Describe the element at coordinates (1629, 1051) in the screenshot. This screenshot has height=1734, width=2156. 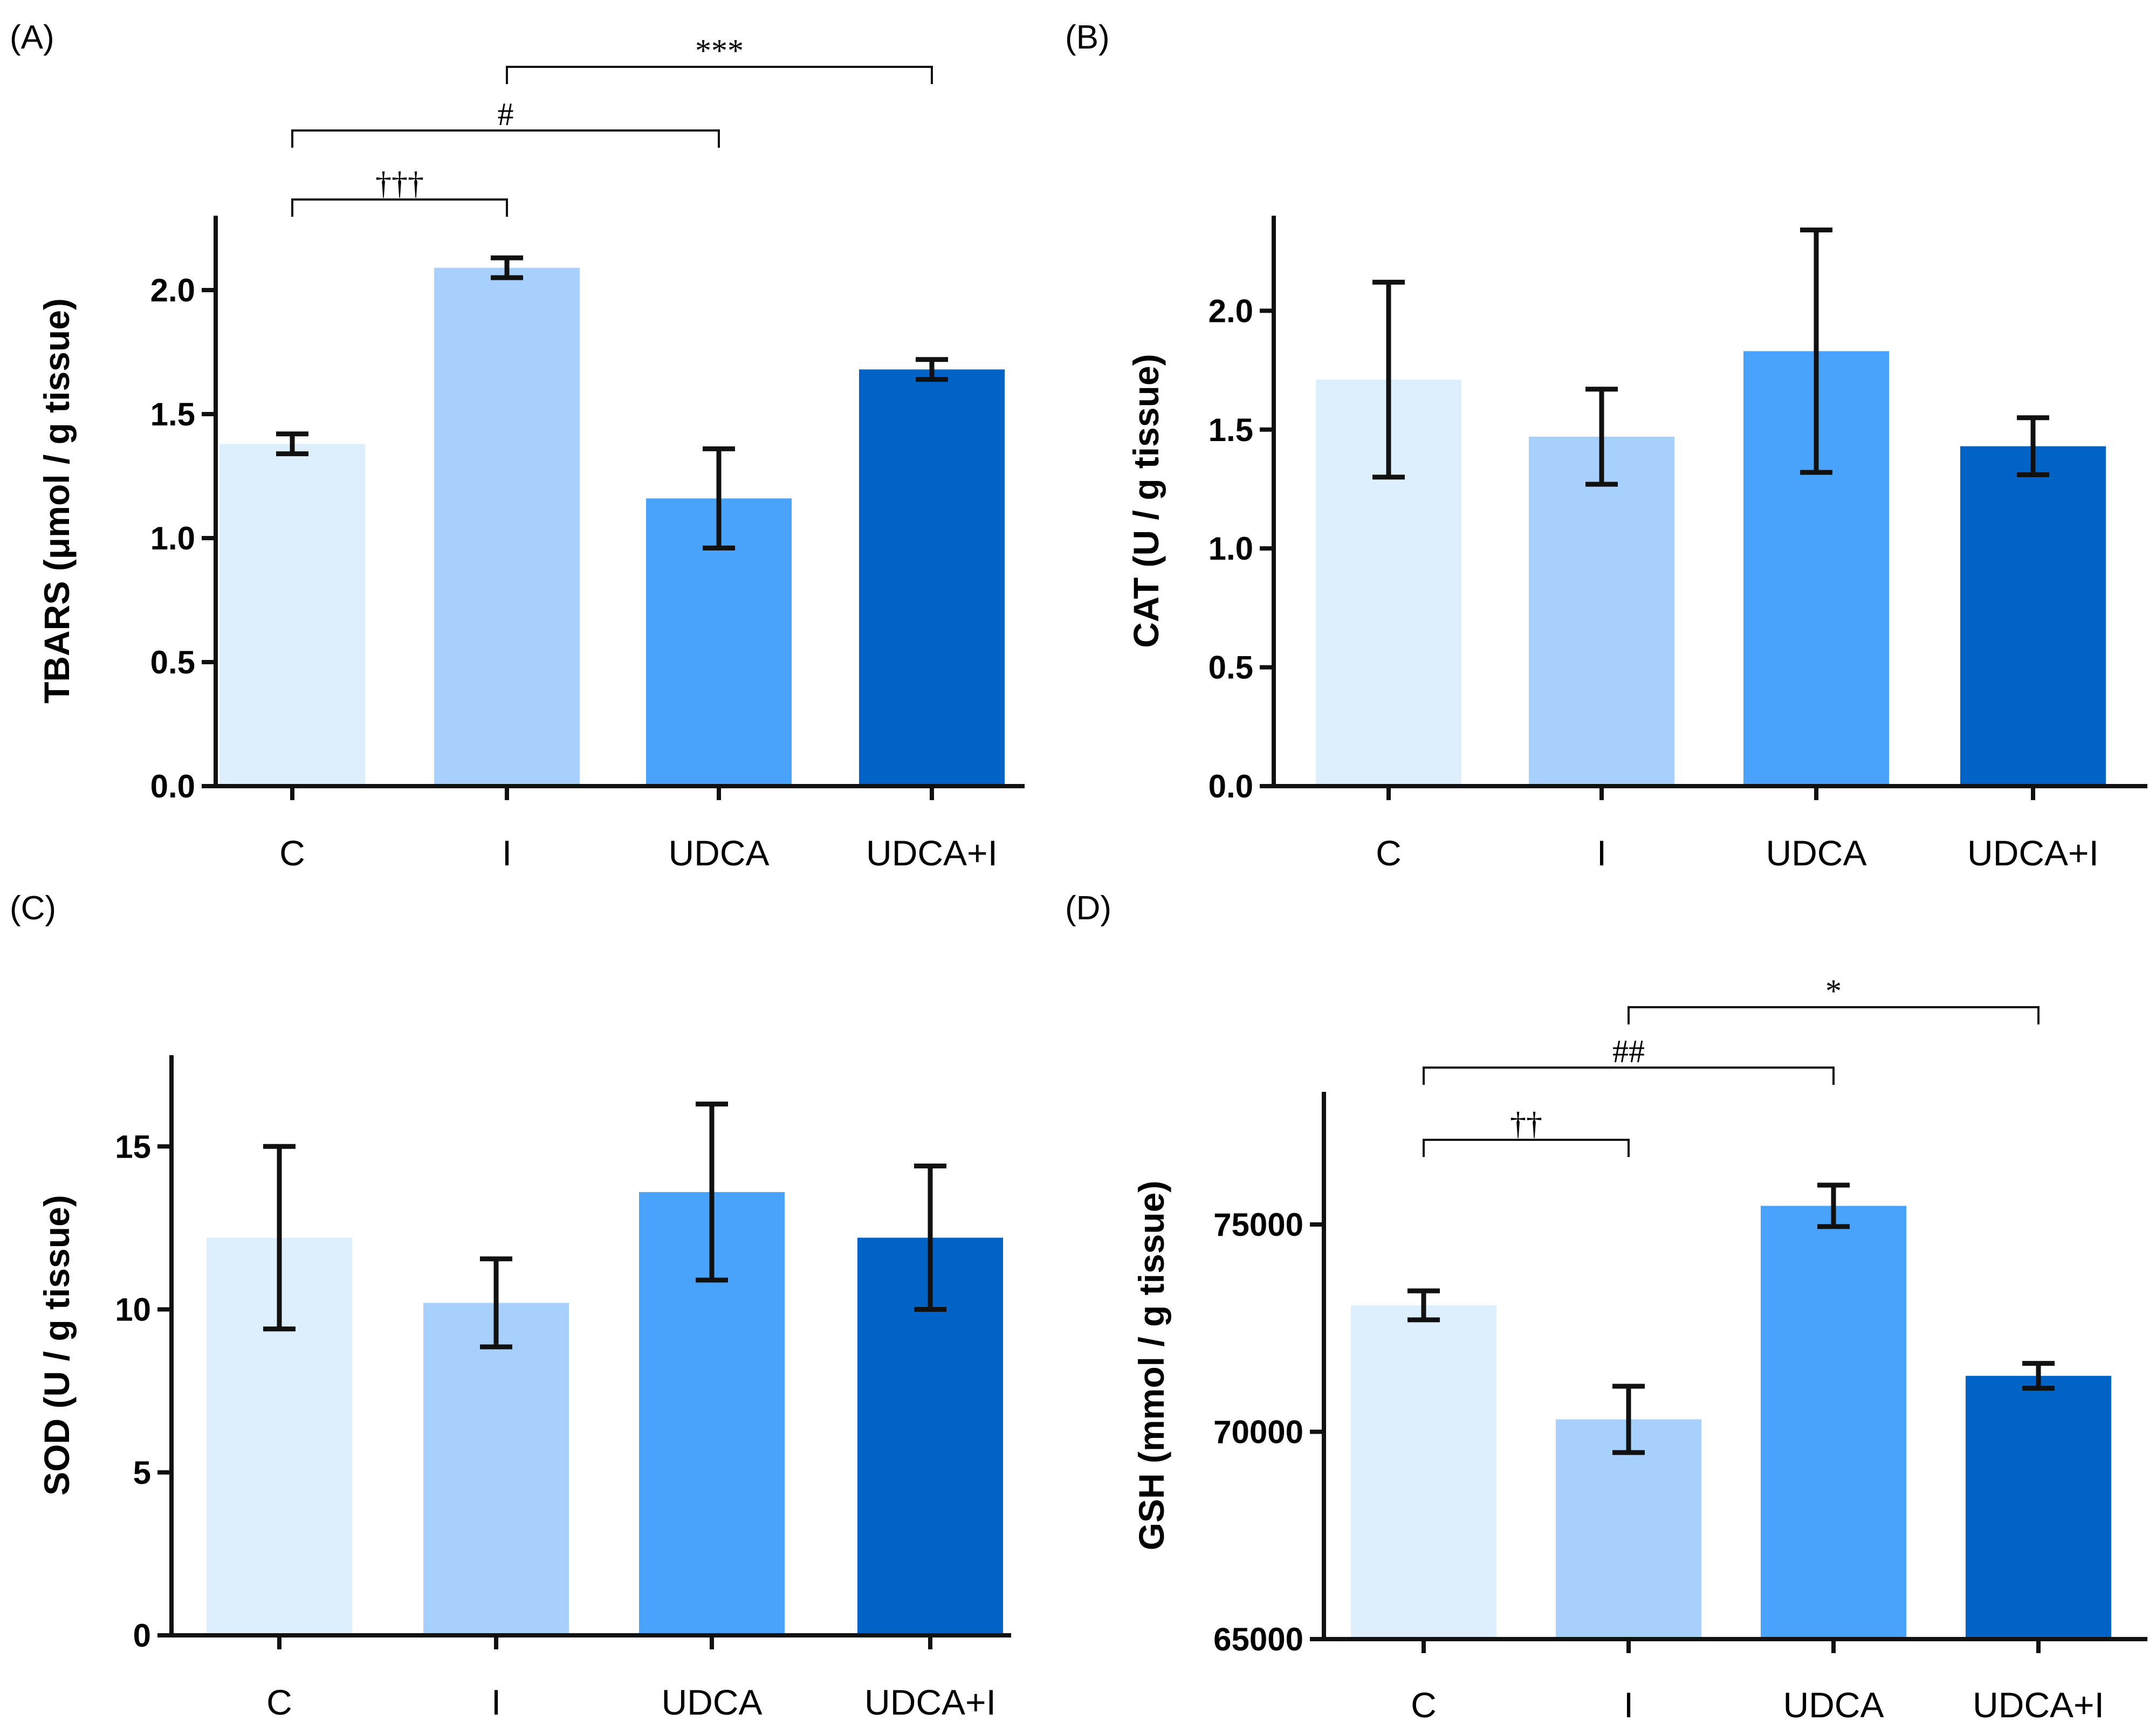
I see `significance-label: ##` at that location.